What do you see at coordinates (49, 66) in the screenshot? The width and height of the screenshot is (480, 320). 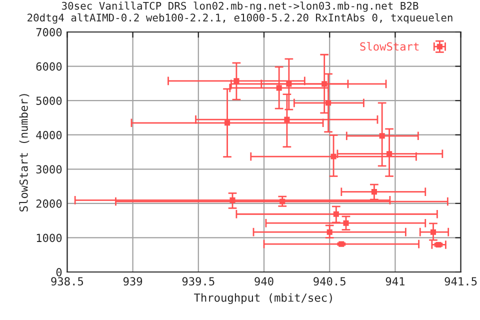 I see `y-tick-label: 6000` at bounding box center [49, 66].